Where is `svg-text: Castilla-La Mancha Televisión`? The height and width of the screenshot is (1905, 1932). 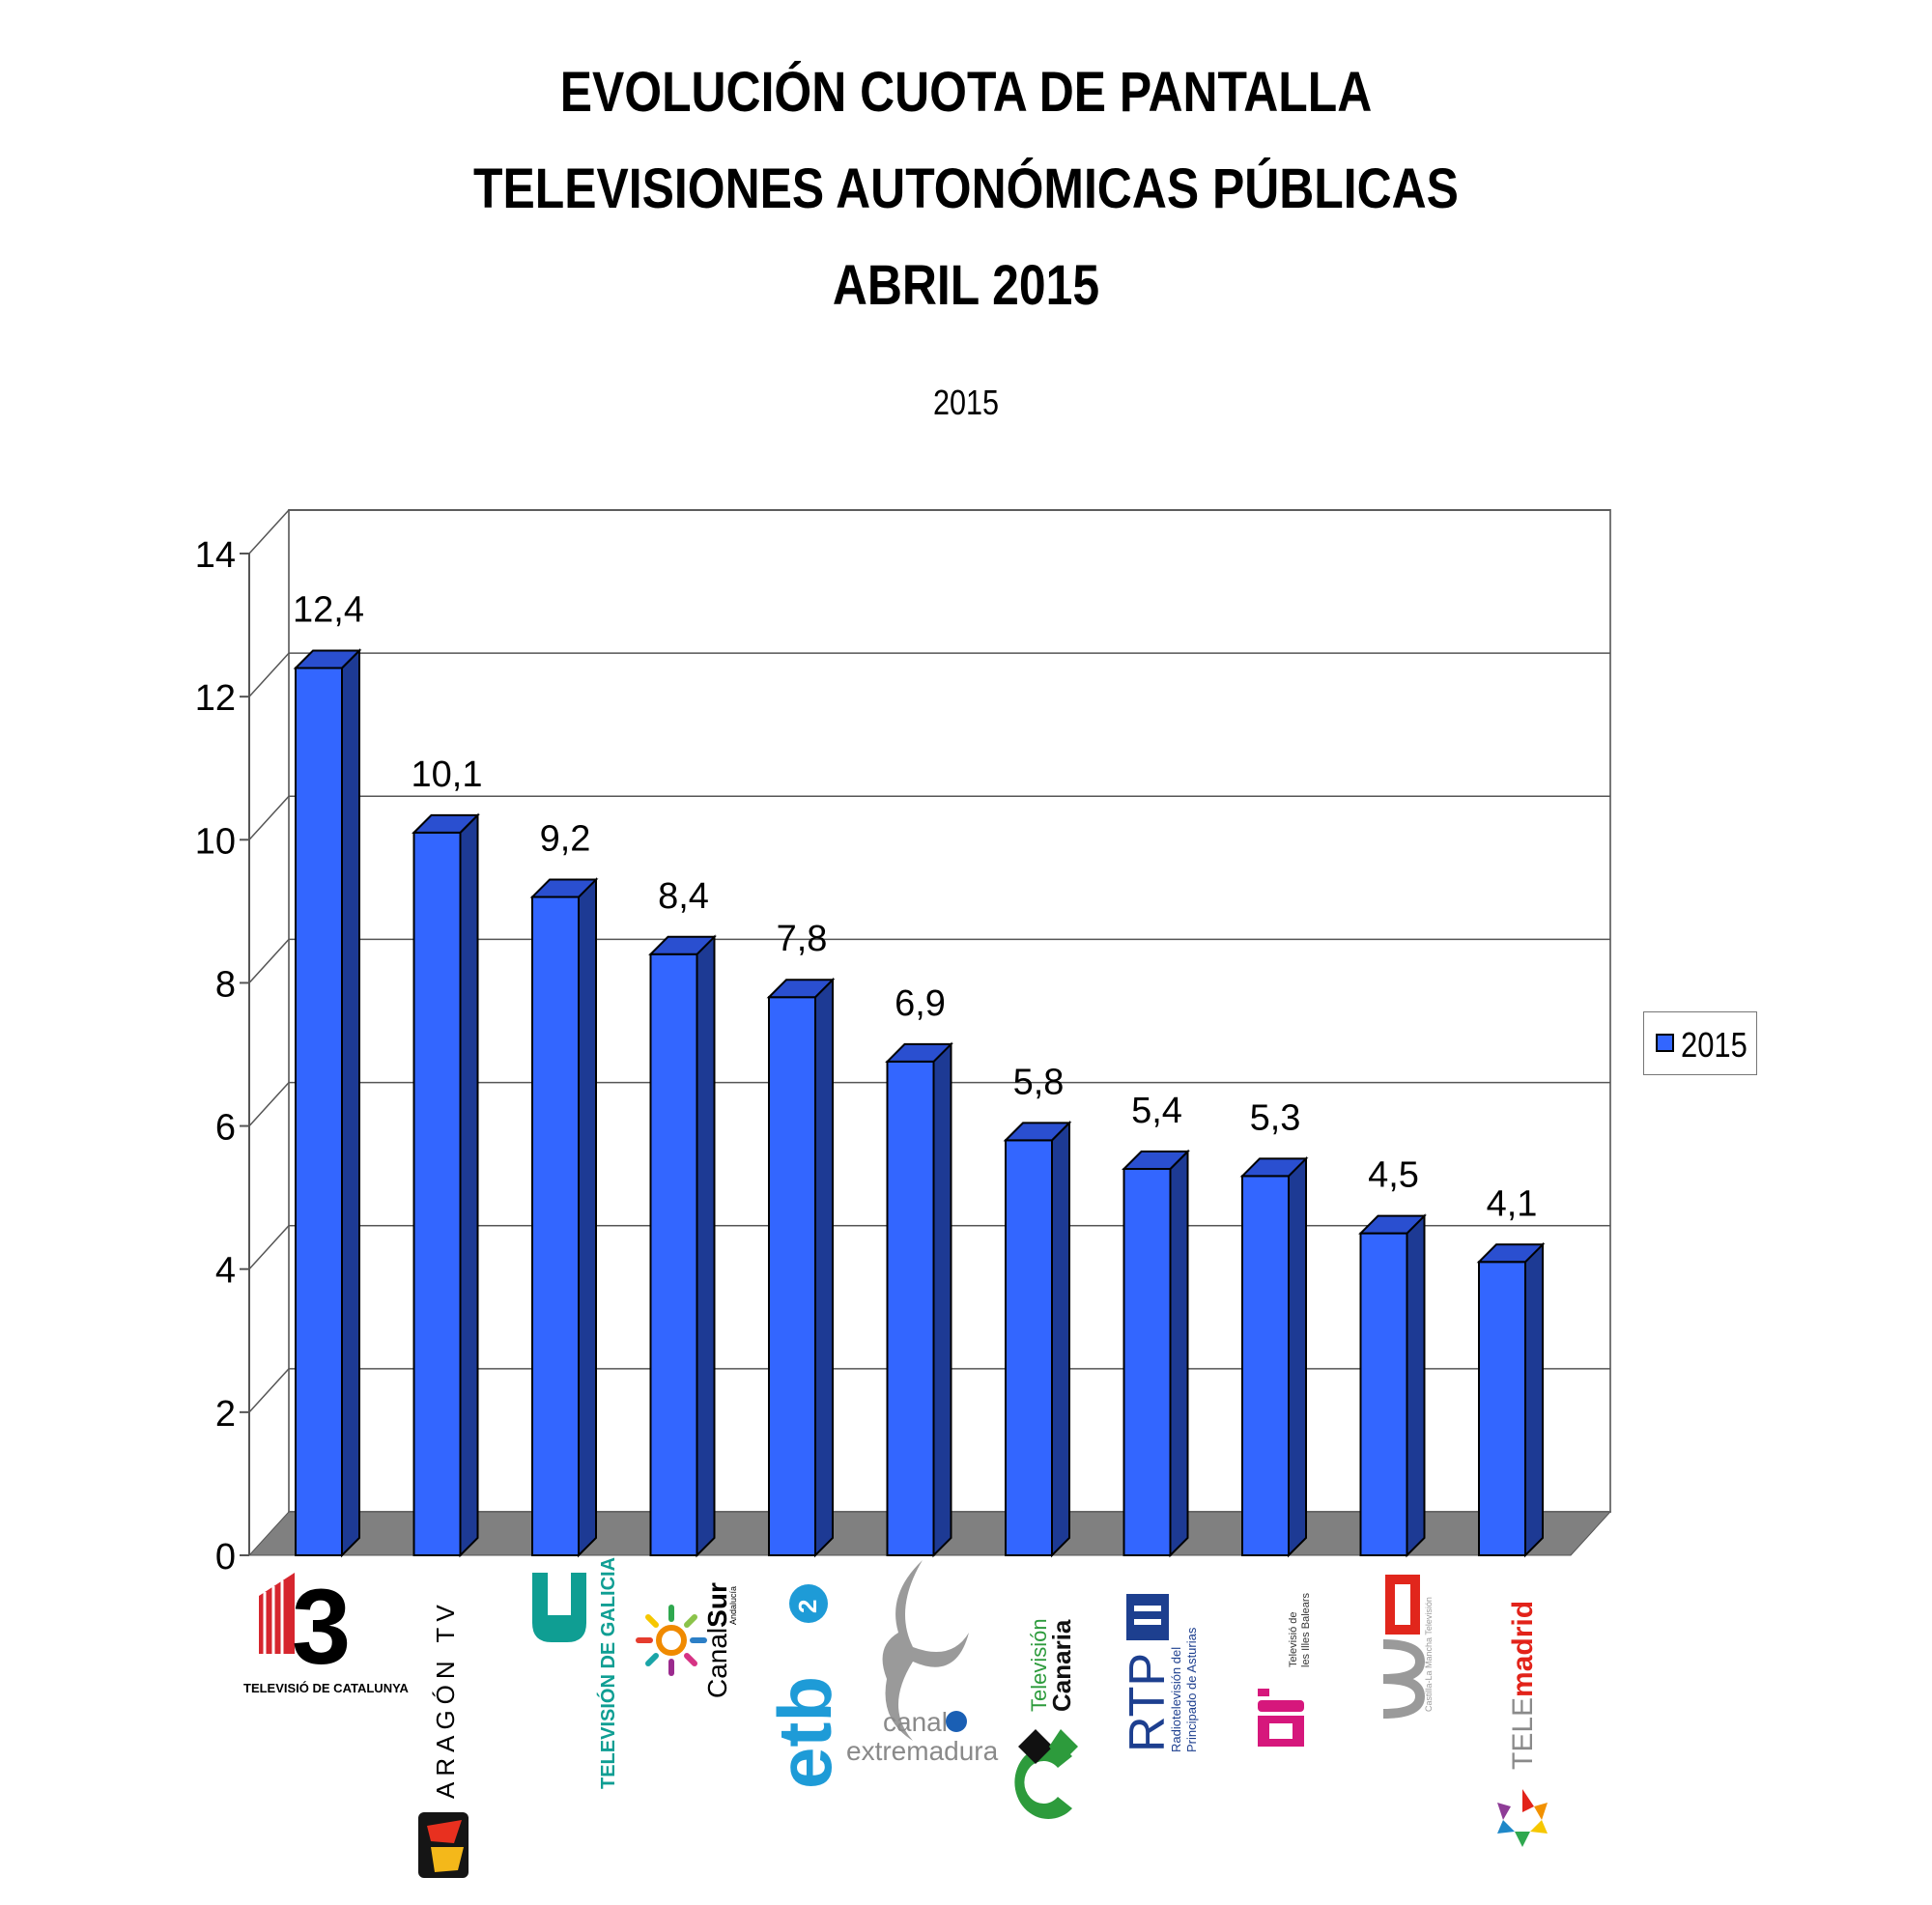 svg-text: Castilla-La Mancha Televisión is located at coordinates (1429, 1654).